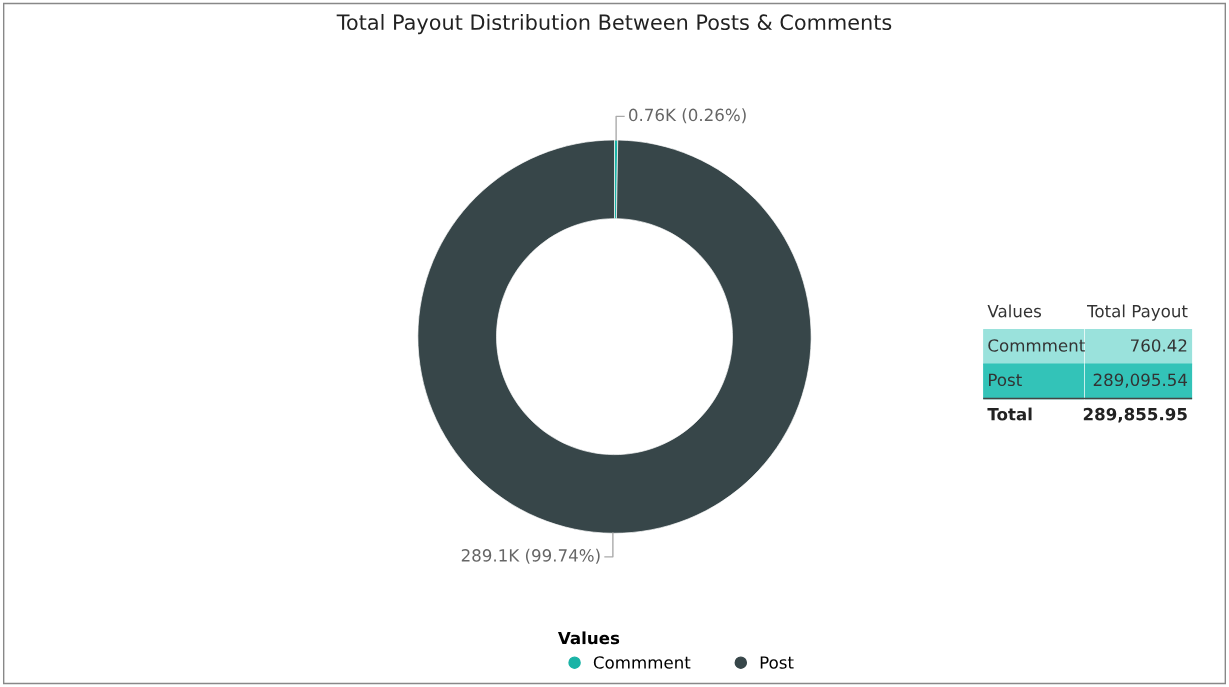 The image size is (1229, 687). Describe the element at coordinates (530, 556) in the screenshot. I see `data-label: 289.1K (99.74%)` at that location.